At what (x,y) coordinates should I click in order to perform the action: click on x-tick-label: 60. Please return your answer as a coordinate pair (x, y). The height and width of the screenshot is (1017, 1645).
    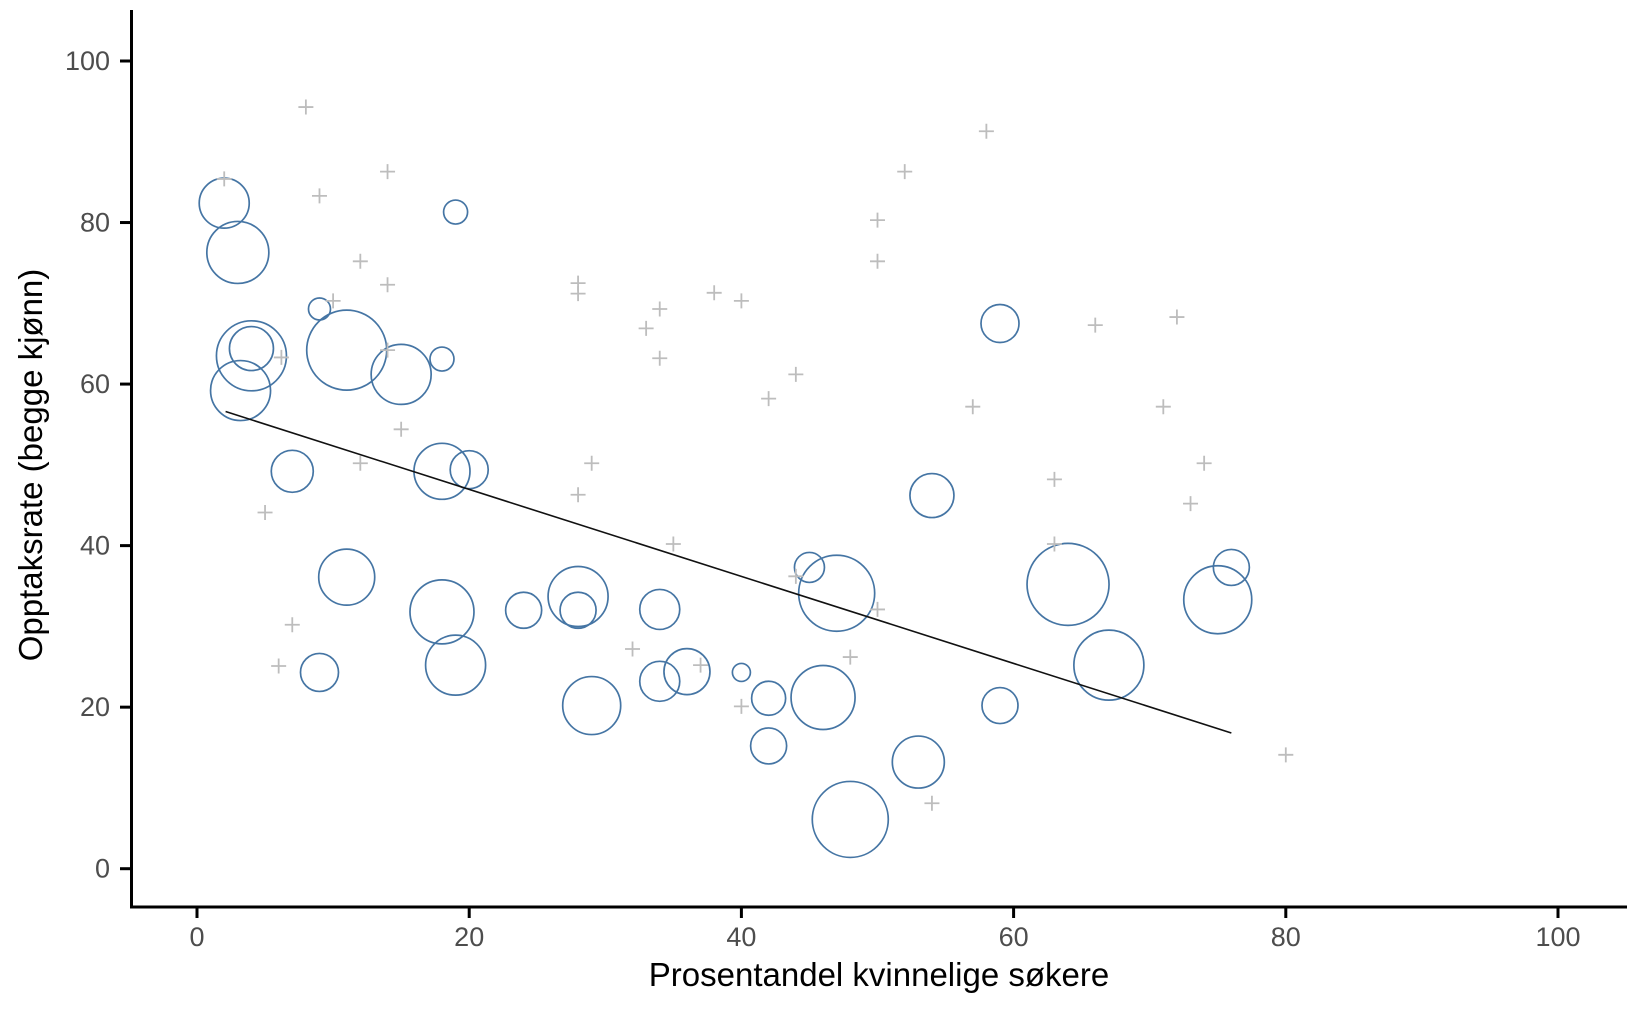
    Looking at the image, I should click on (1014, 937).